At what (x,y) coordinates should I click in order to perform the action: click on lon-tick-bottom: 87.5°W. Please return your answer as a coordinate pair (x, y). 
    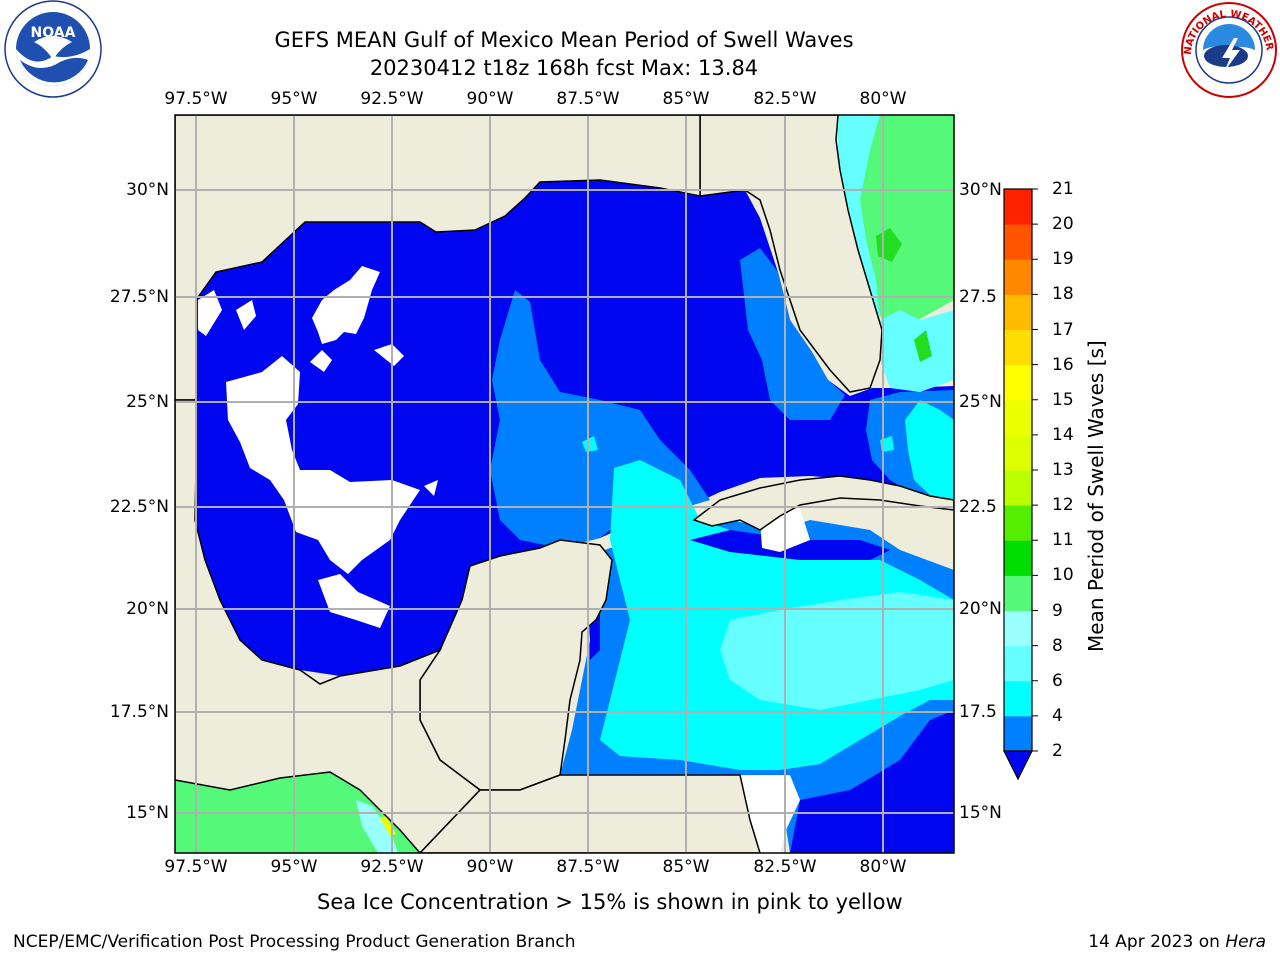
    Looking at the image, I should click on (588, 867).